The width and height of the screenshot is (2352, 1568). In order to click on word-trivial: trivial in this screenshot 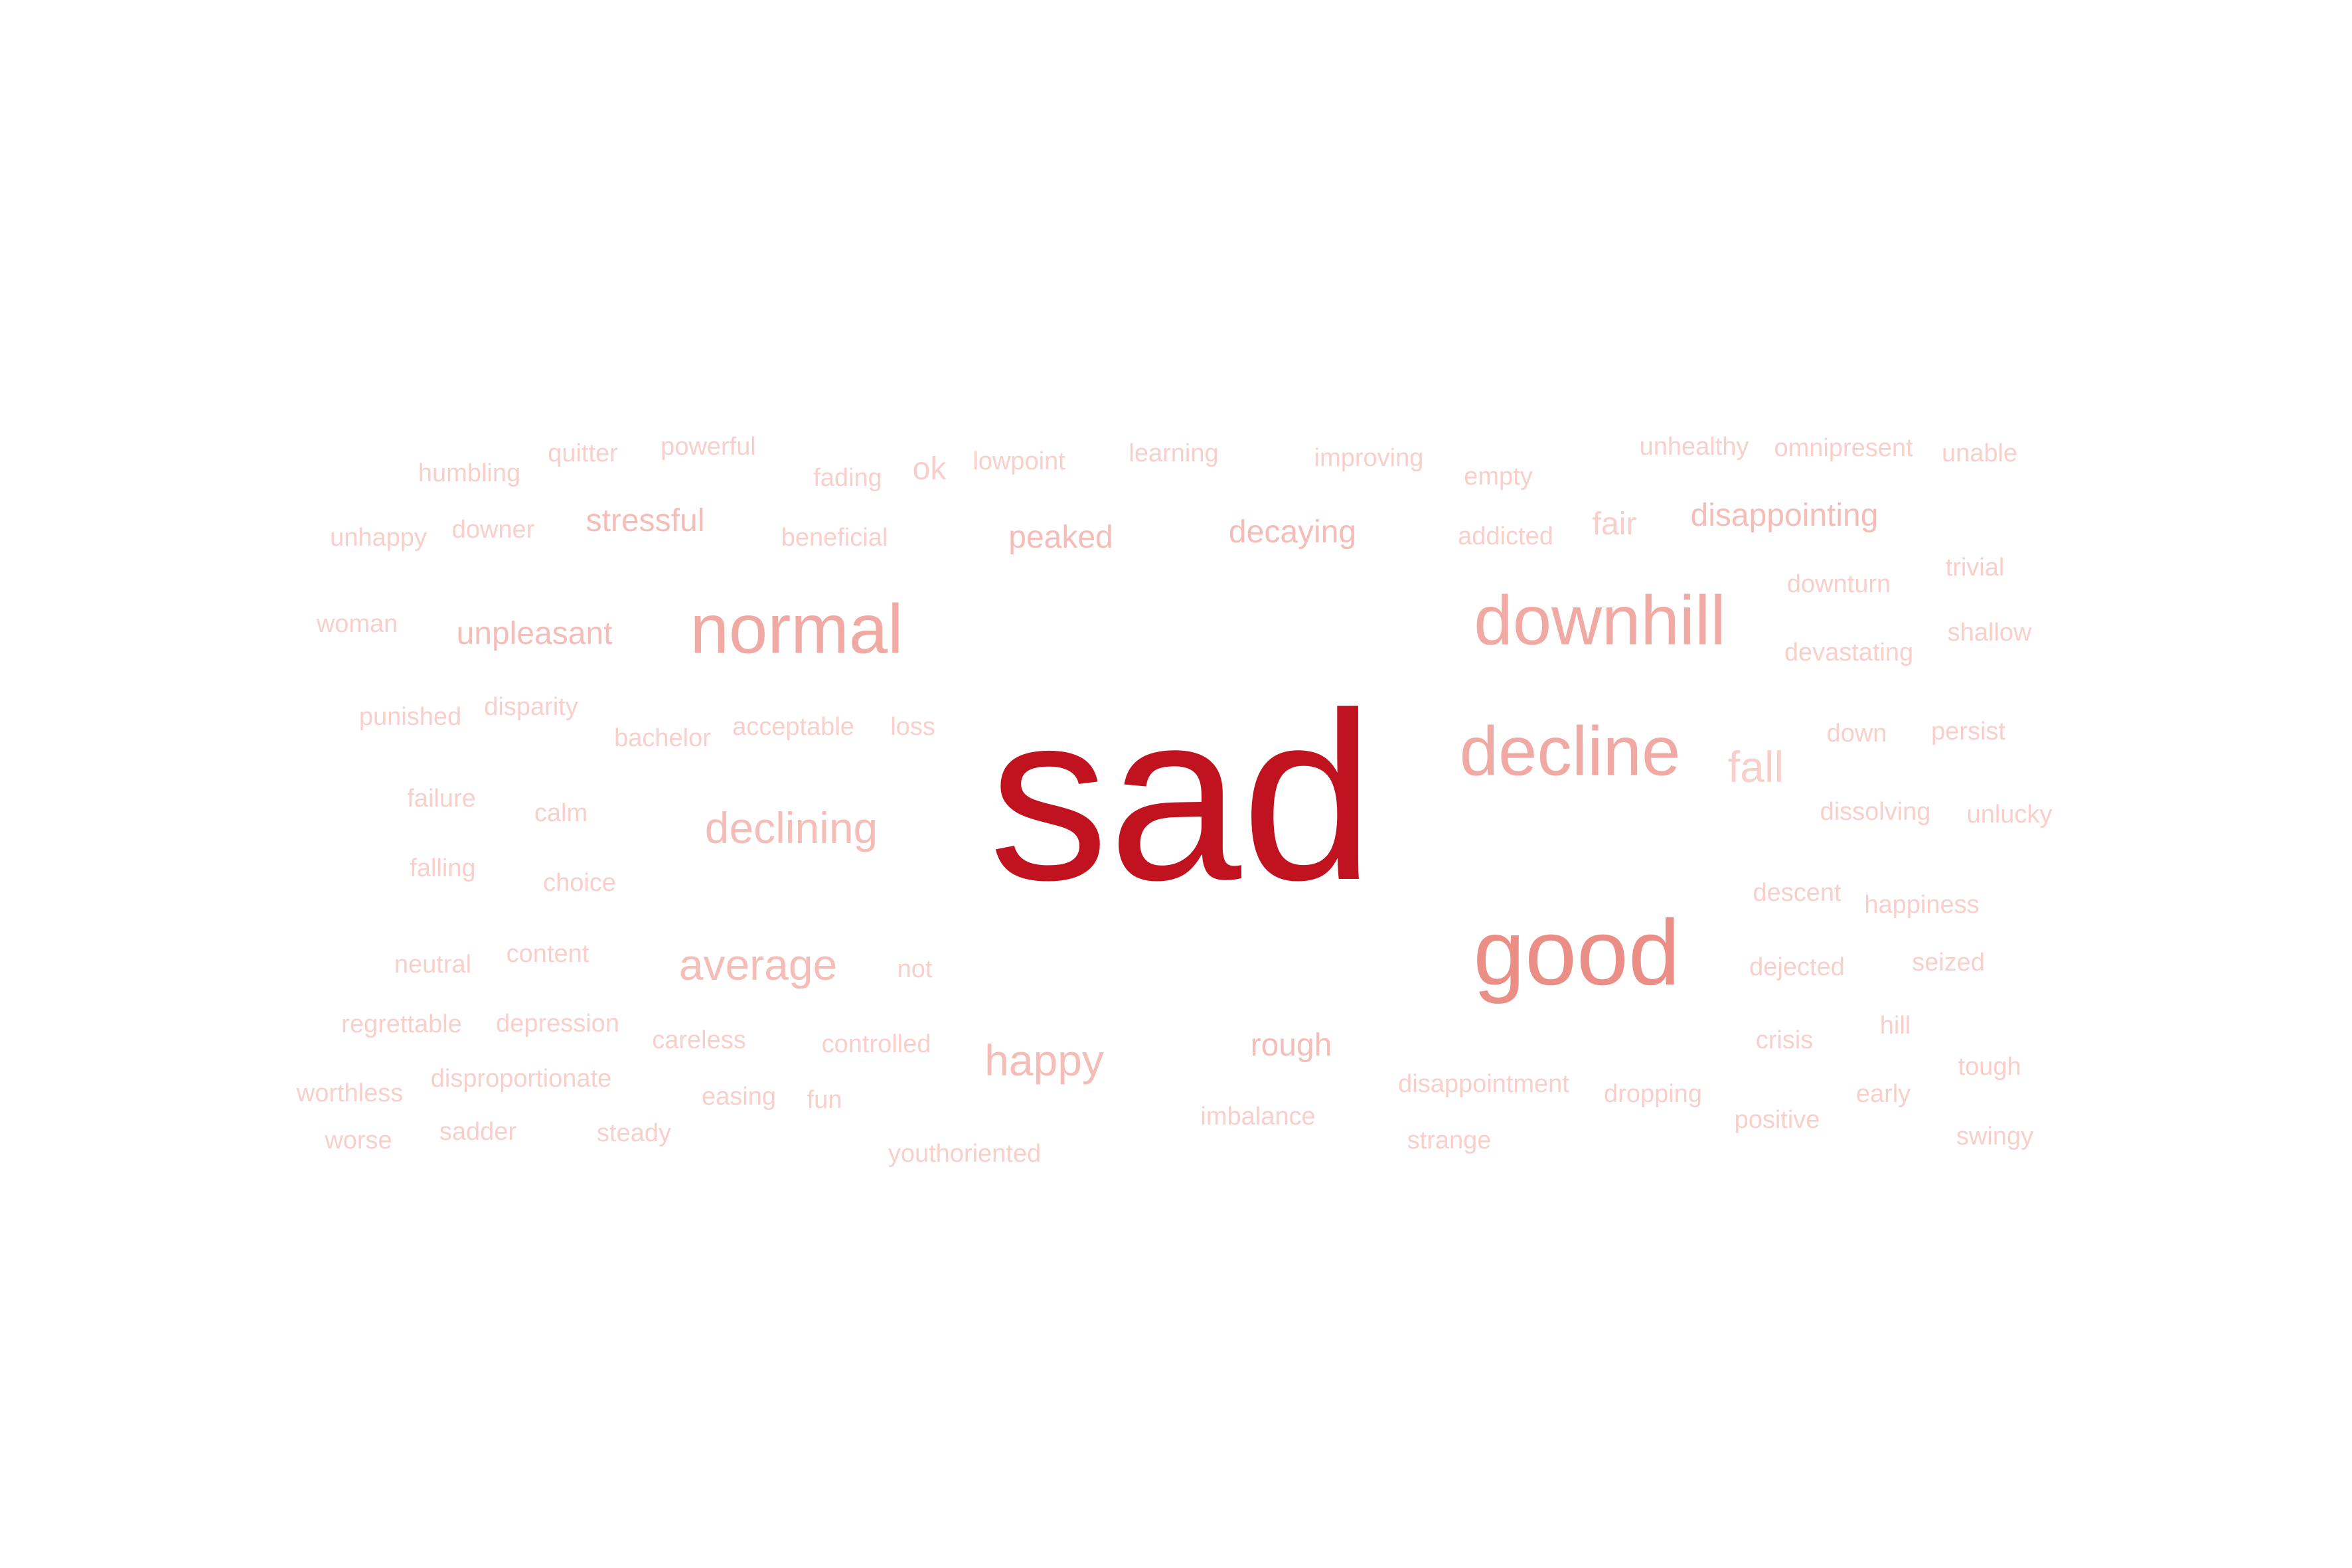, I will do `click(1975, 568)`.